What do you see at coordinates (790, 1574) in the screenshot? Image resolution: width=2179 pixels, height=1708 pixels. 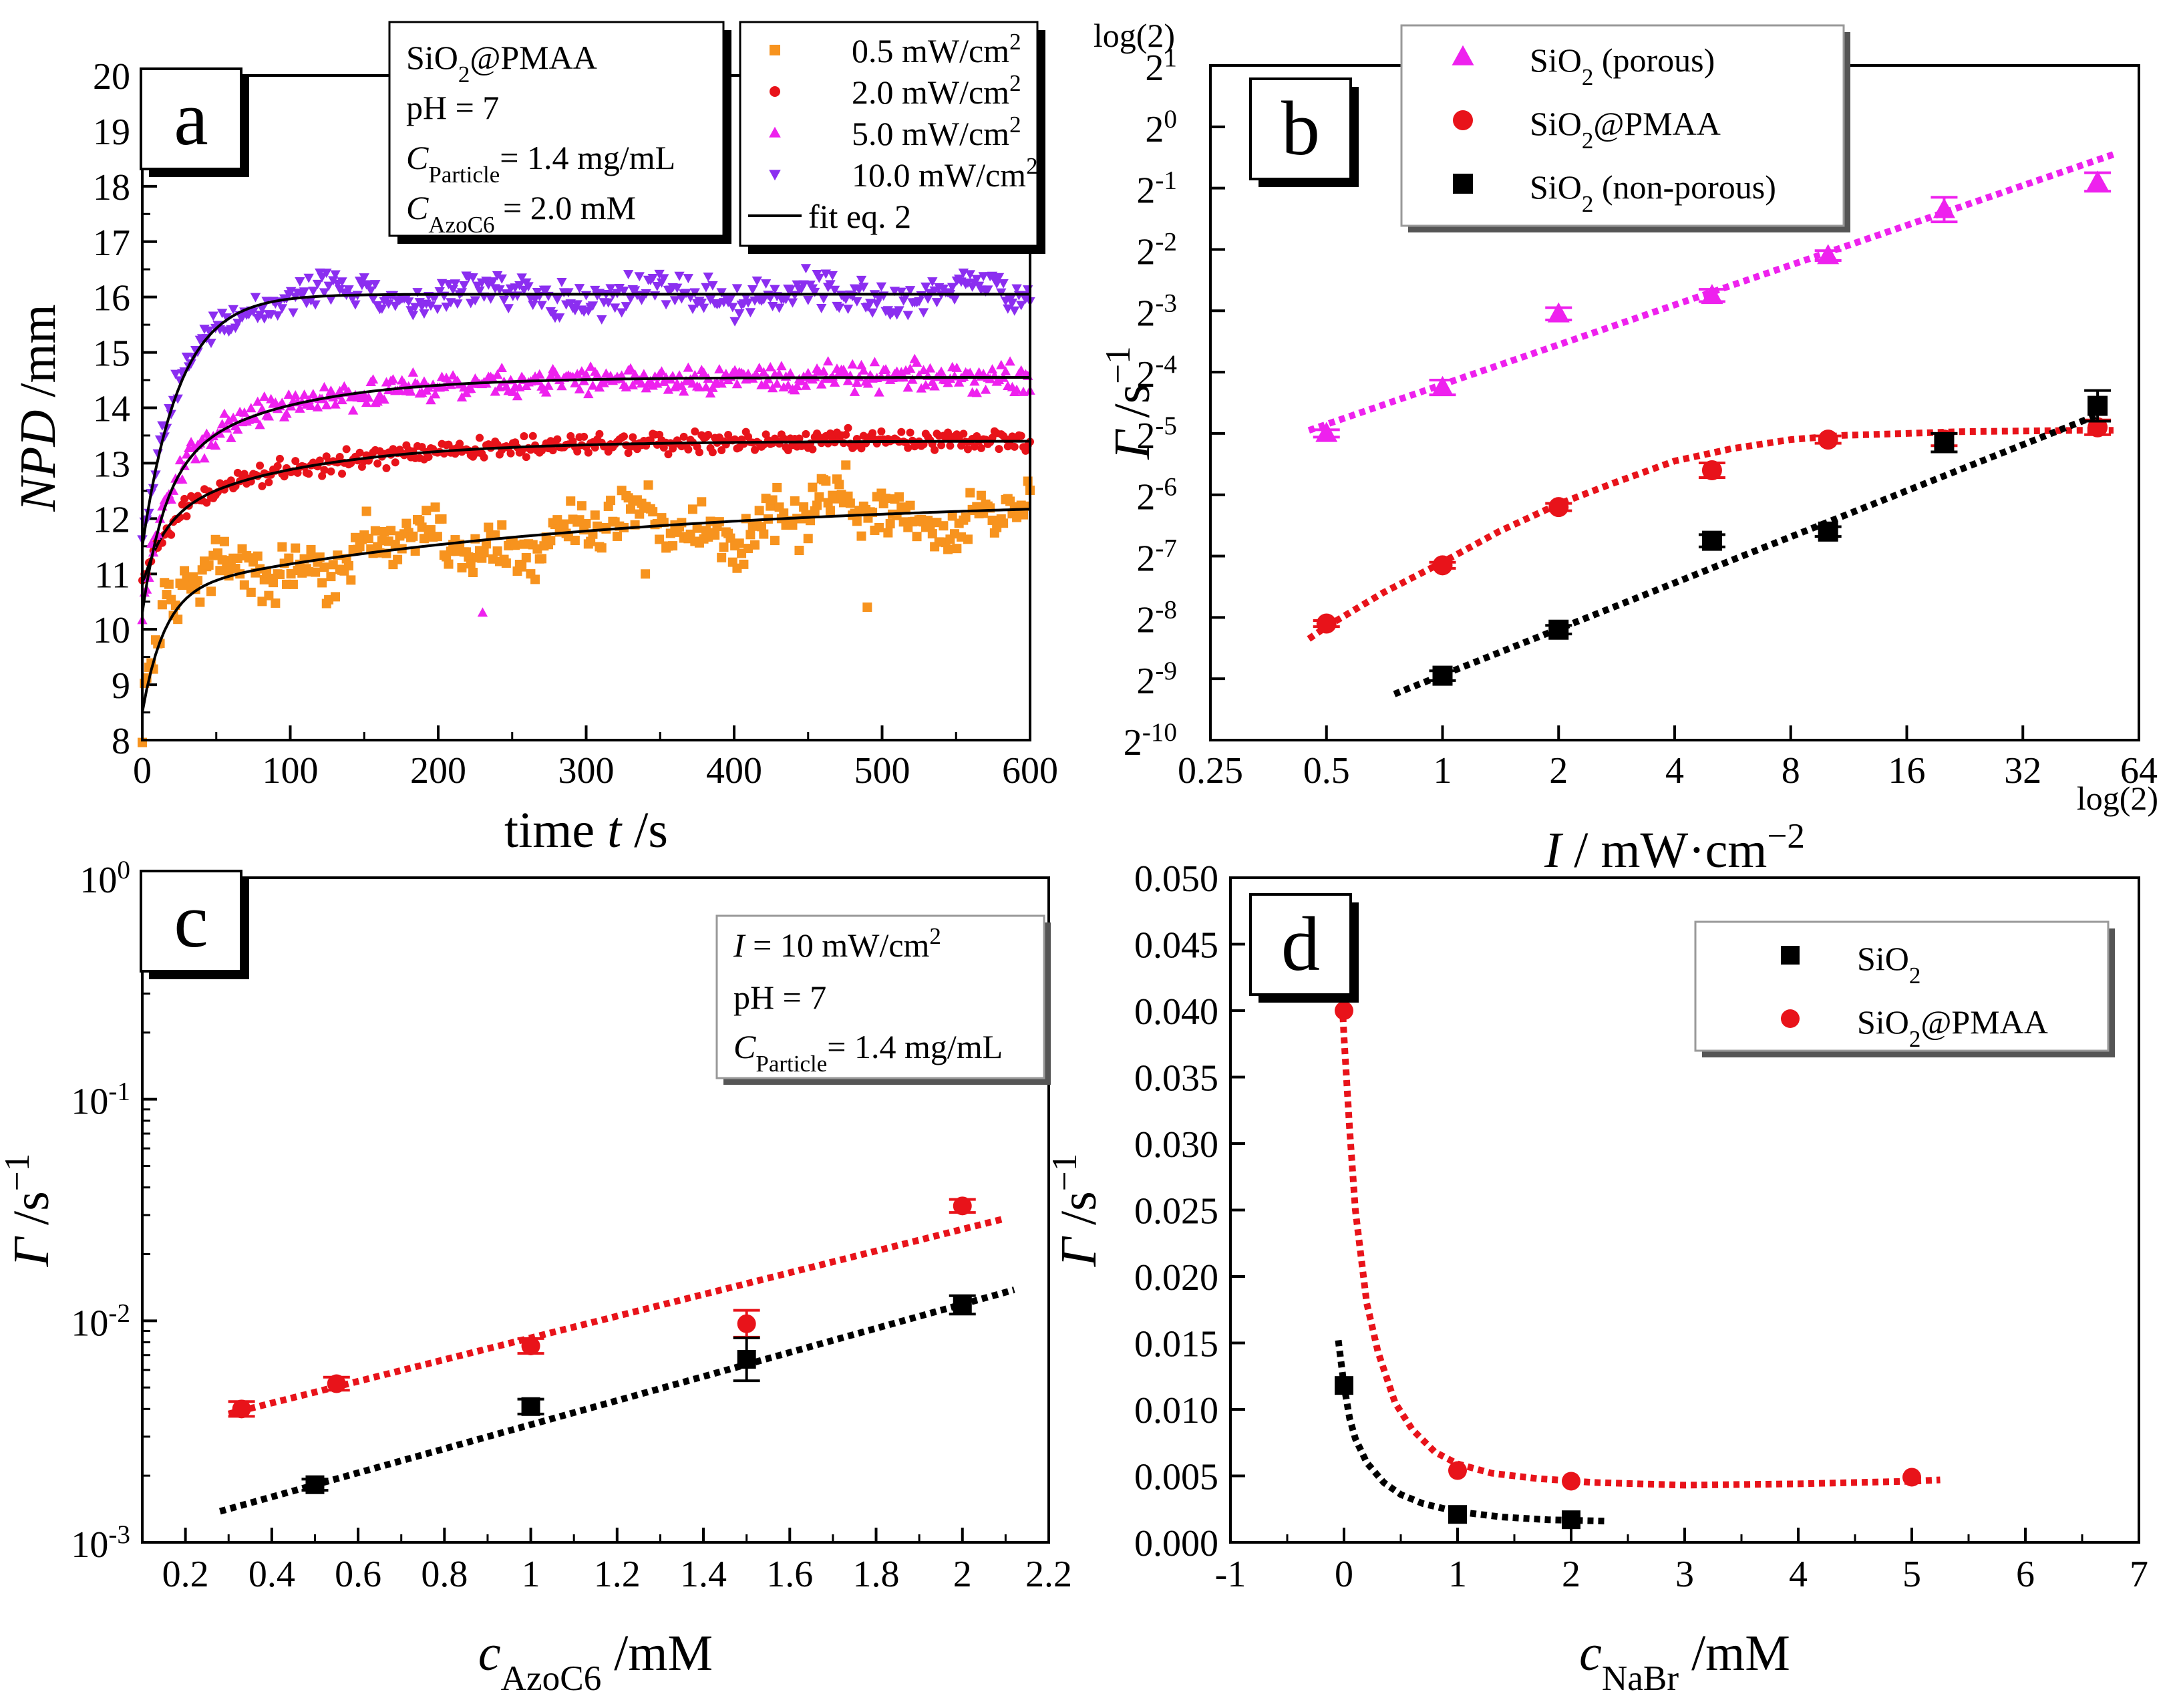 I see `x-tick-label: 1.6` at bounding box center [790, 1574].